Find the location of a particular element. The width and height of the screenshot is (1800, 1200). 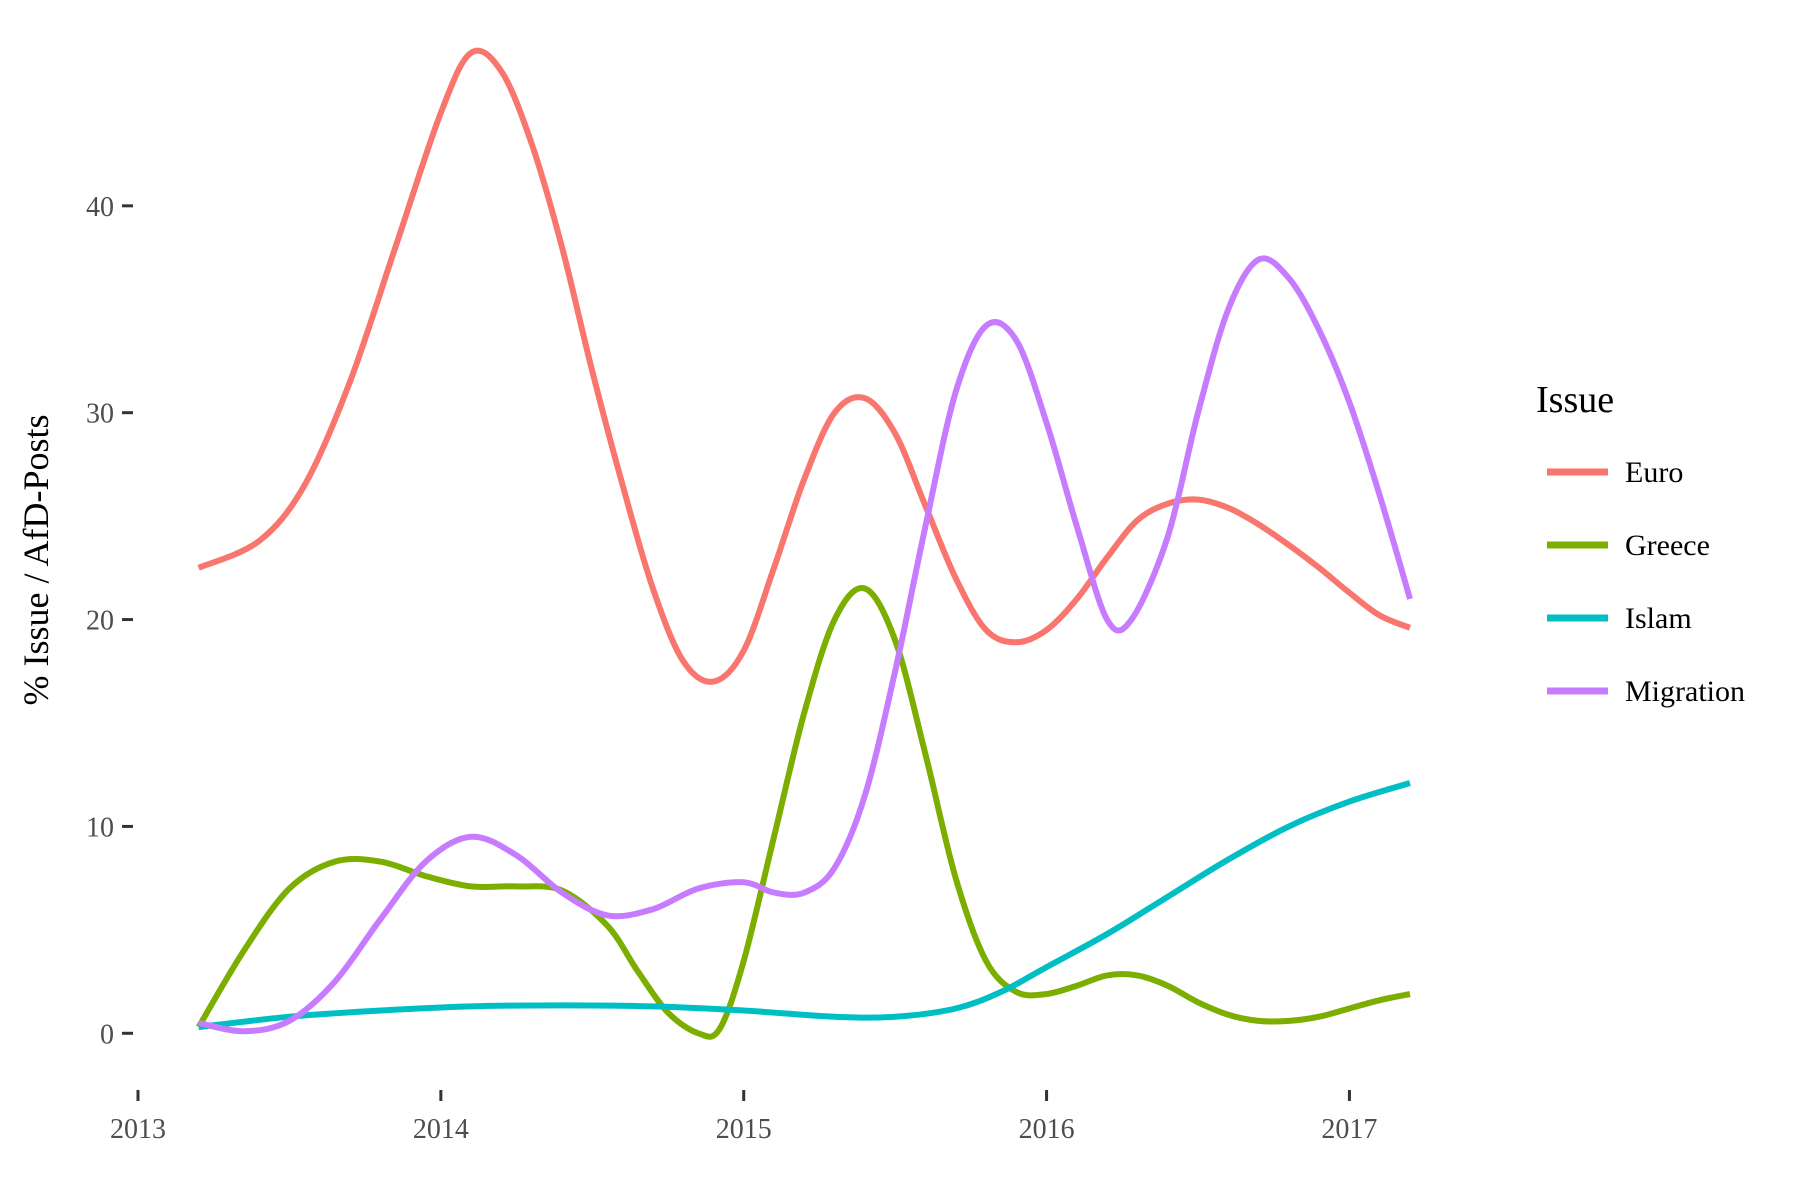

x-tick-label: 2013 is located at coordinates (138, 1129).